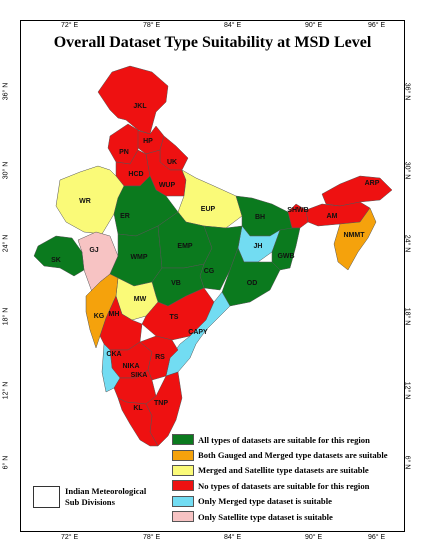  Describe the element at coordinates (286, 249) in the screenshot. I see `region-gwb` at that location.